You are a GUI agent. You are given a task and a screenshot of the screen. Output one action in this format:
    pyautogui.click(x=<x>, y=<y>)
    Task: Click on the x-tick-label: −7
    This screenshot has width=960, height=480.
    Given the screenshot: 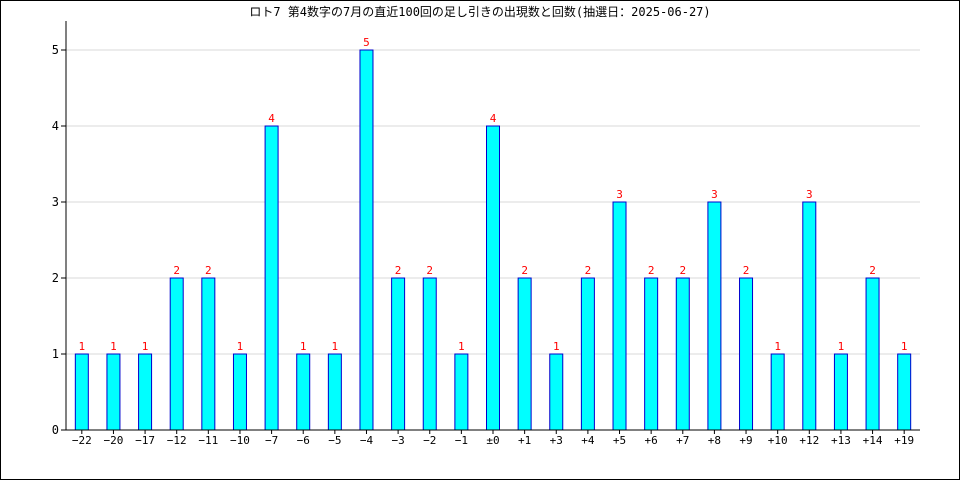 What is the action you would take?
    pyautogui.click(x=271, y=440)
    